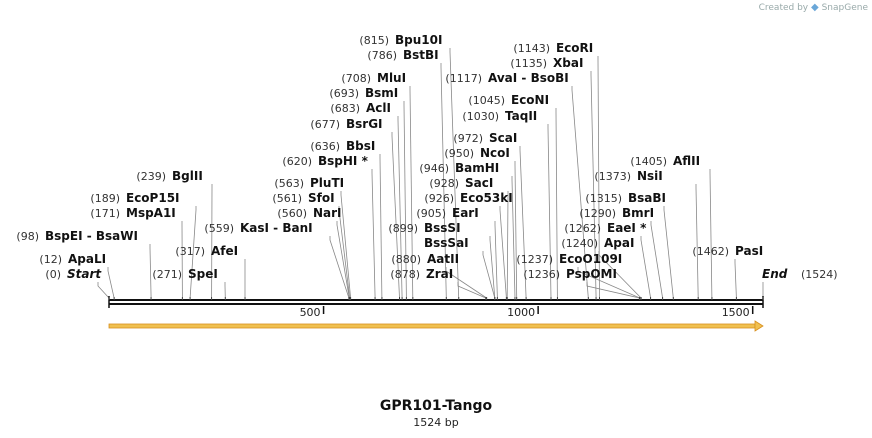 This screenshot has height=438, width=872. I want to click on axis-tick-label-500: 500, so click(310, 312).